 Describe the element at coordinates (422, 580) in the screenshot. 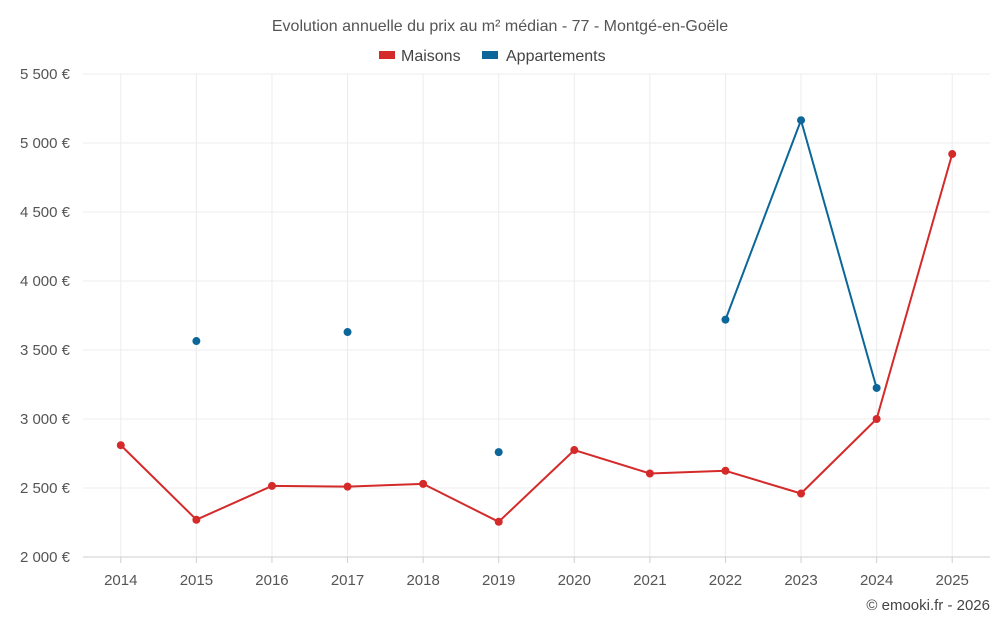

I see `x-tick-label: 2018` at that location.